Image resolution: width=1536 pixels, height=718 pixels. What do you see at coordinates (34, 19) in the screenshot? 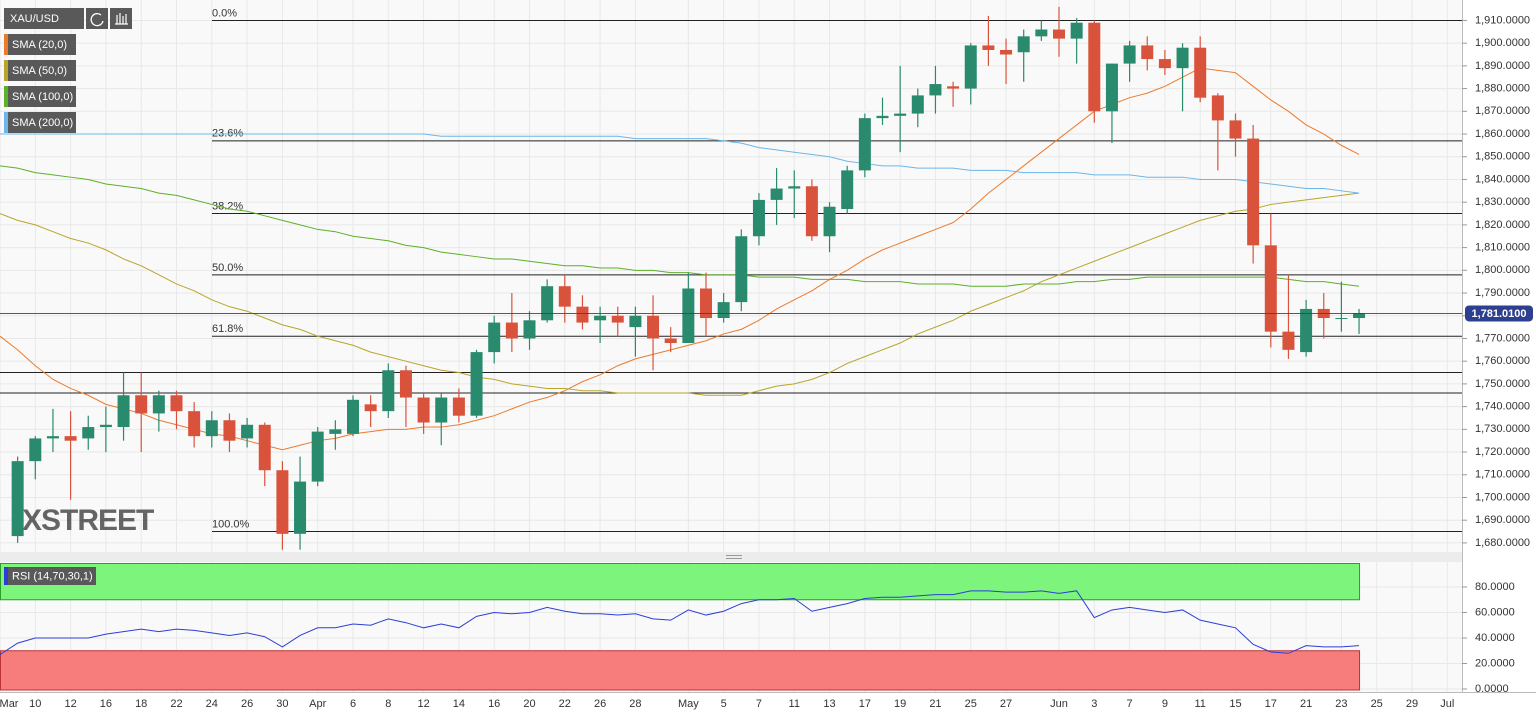
I see `symbol-label: XAU/USD` at bounding box center [34, 19].